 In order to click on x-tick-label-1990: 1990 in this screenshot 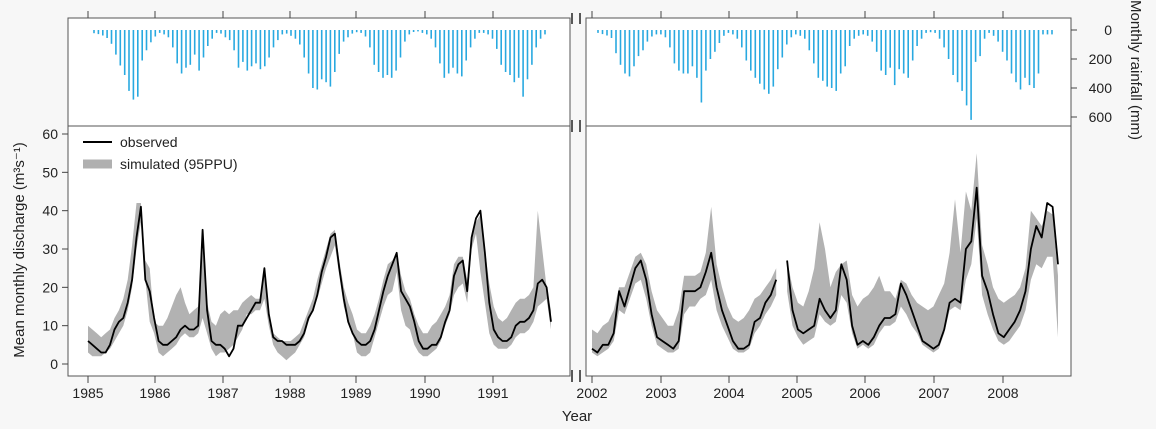, I will do `click(424, 393)`.